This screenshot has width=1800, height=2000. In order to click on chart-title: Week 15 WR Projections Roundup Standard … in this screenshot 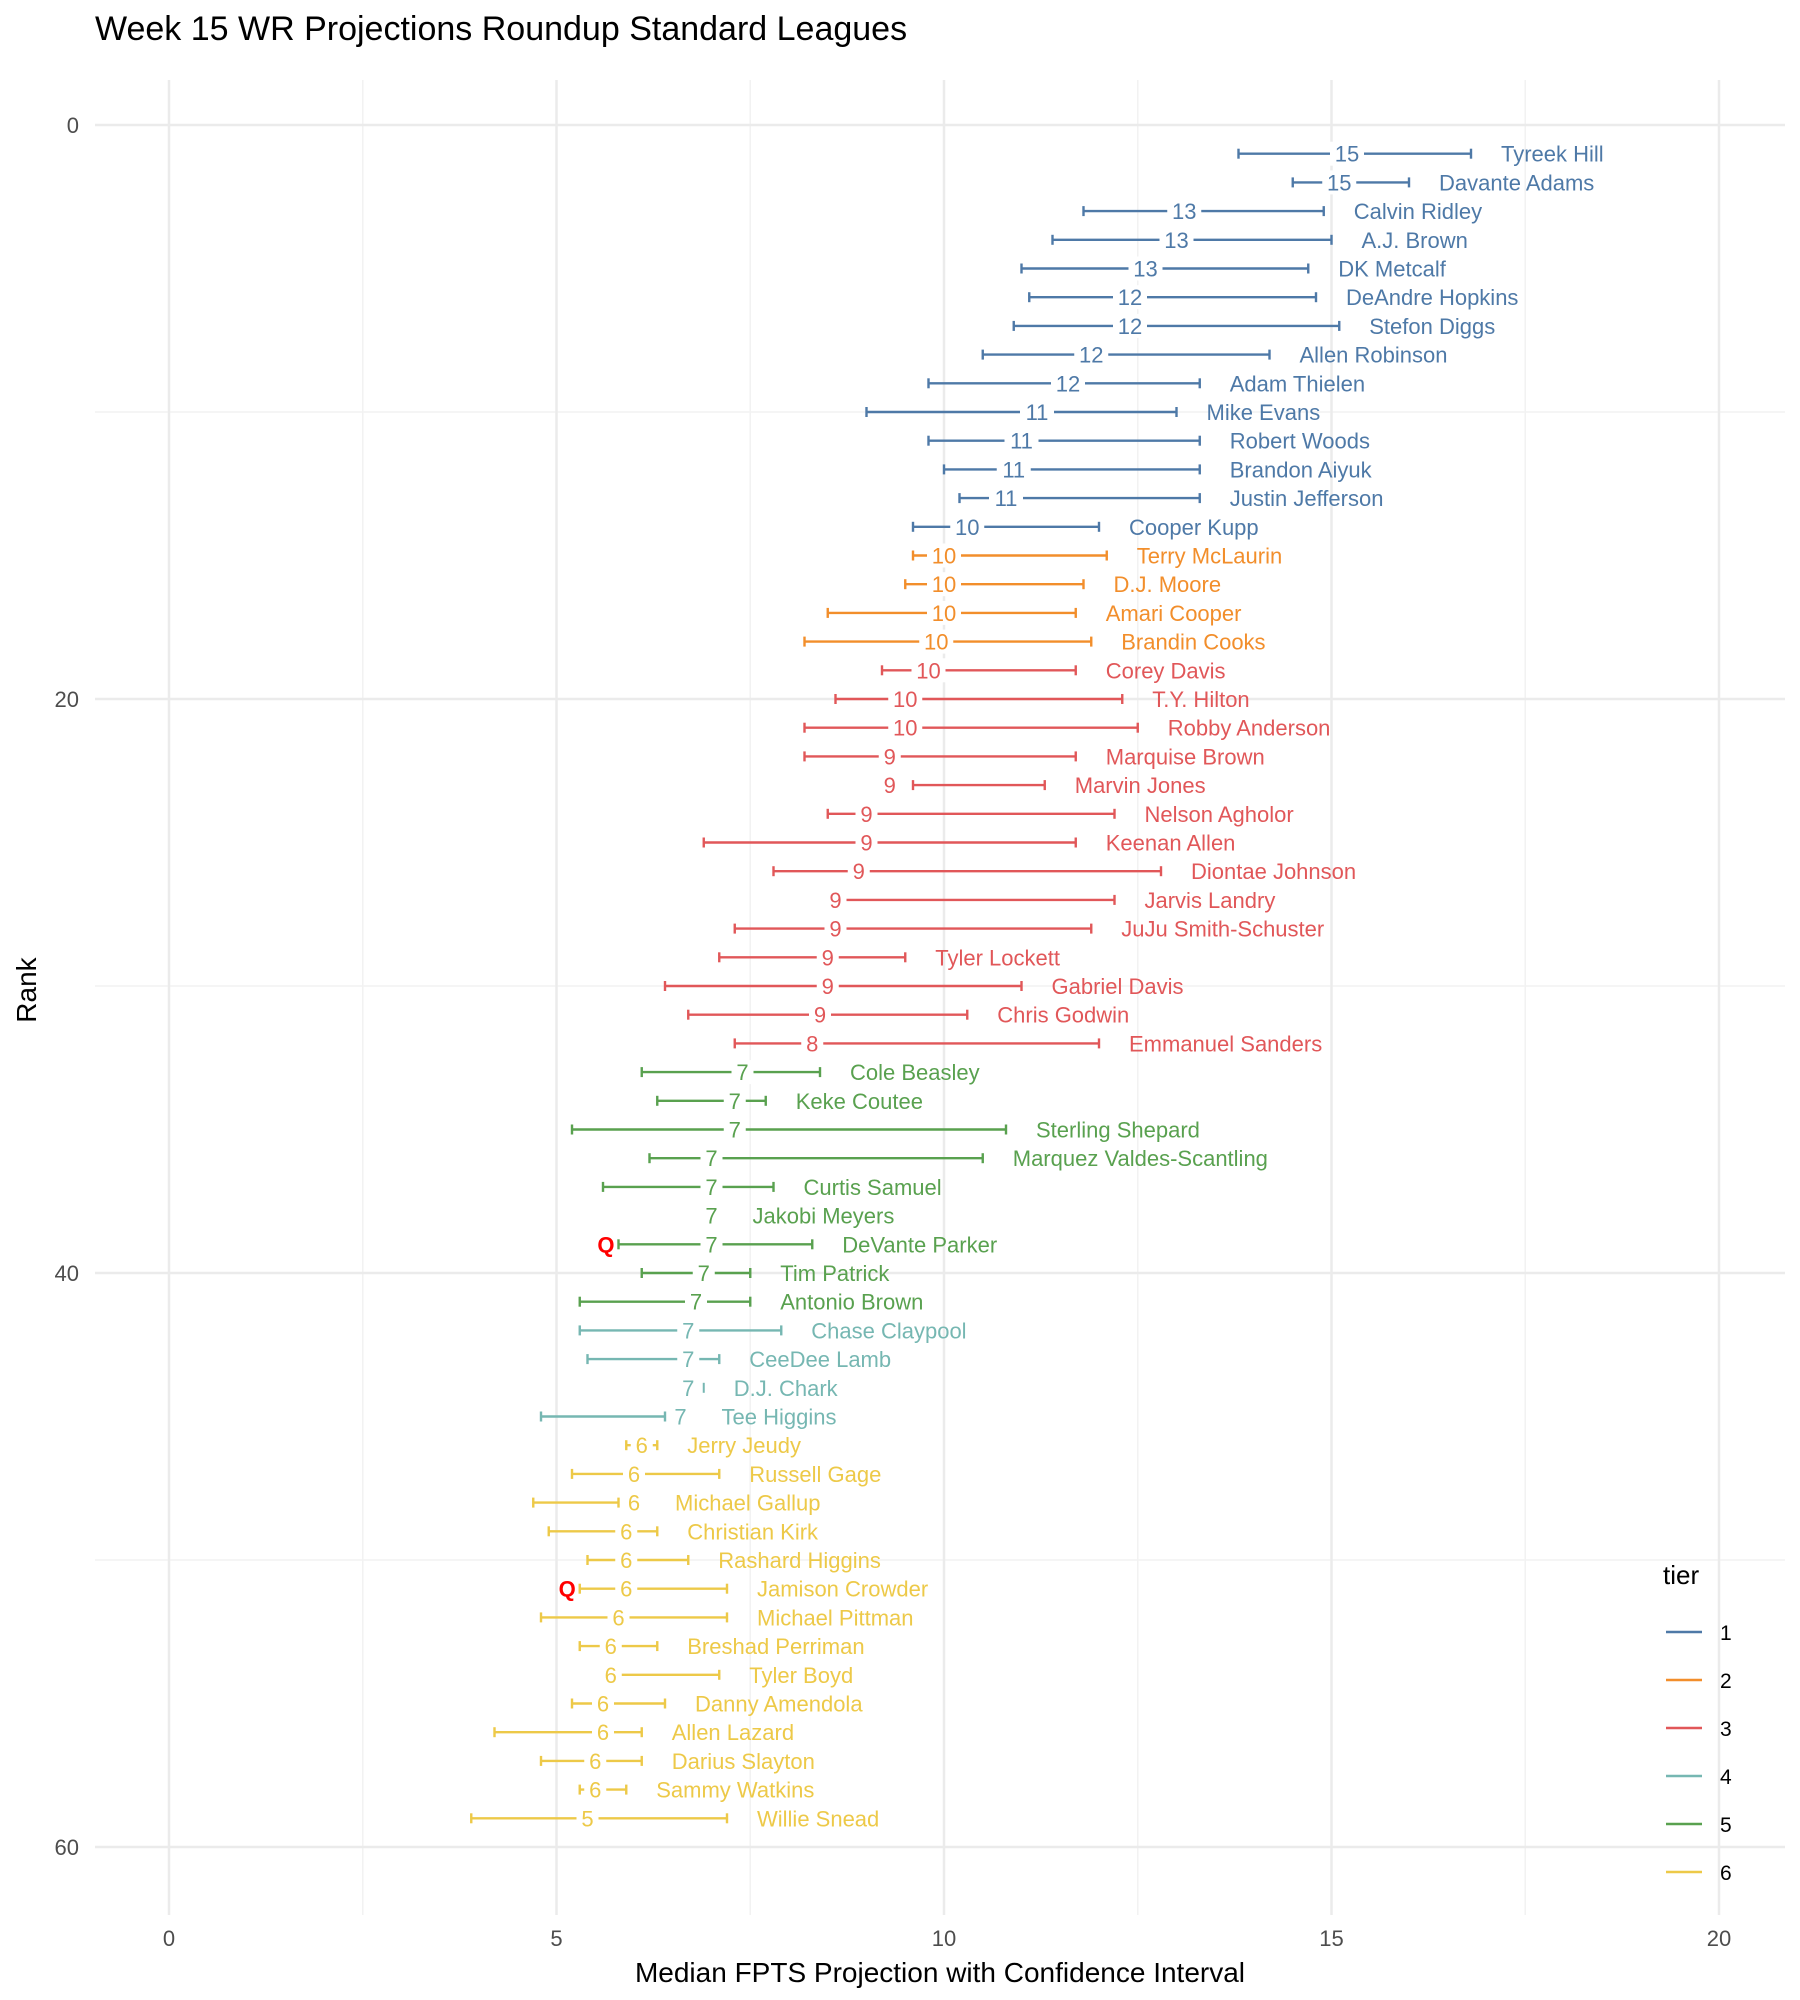, I will do `click(501, 29)`.